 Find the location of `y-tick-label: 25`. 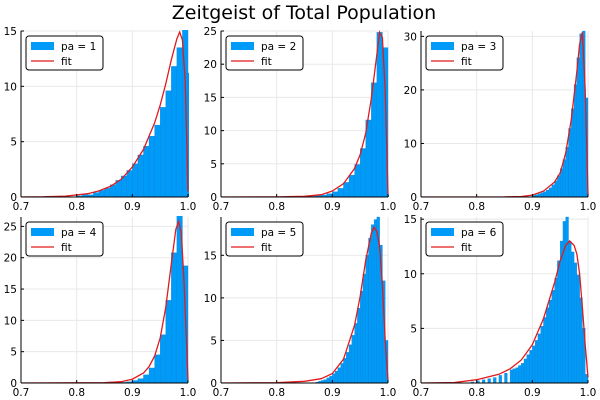

y-tick-label: 25 is located at coordinates (10, 227).